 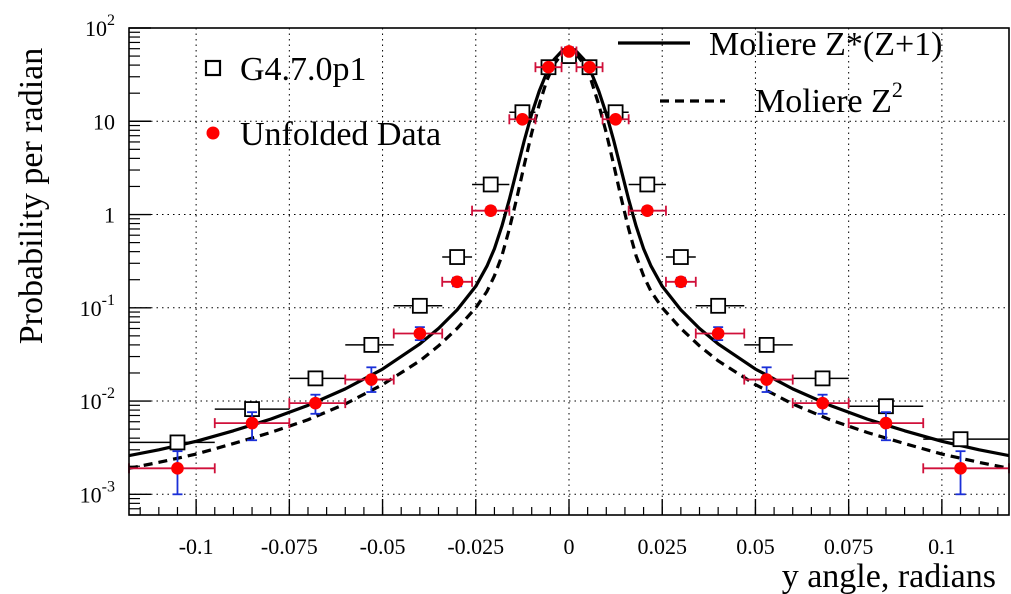 What do you see at coordinates (104, 121) in the screenshot?
I see `y-tick-label: 10` at bounding box center [104, 121].